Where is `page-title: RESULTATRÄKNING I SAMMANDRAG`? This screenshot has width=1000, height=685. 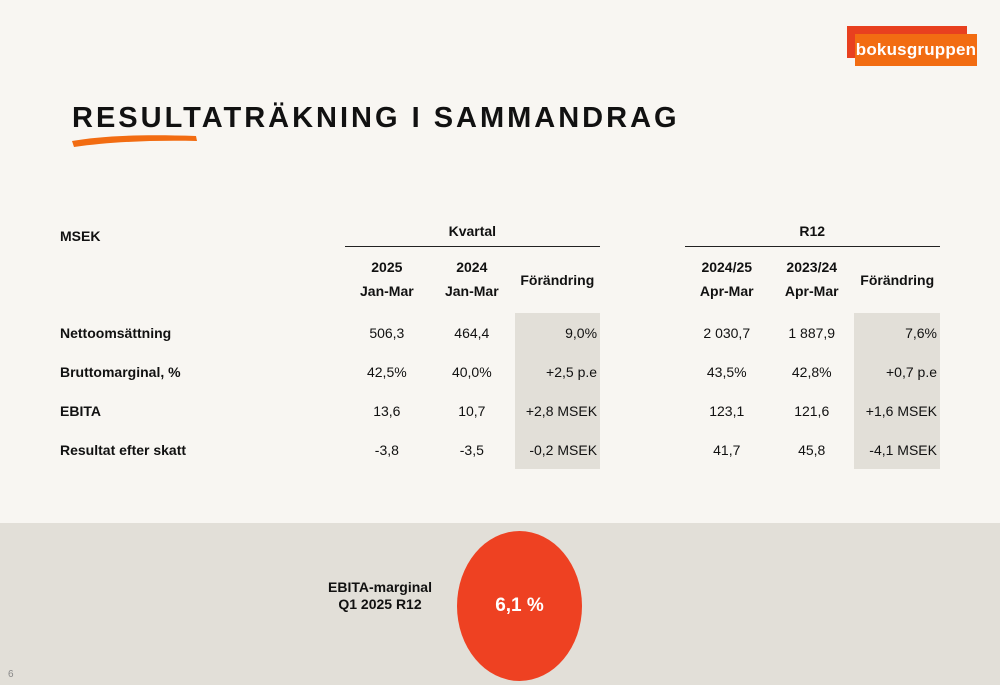
page-title: RESULTATRÄKNING I SAMMANDRAG is located at coordinates (376, 118).